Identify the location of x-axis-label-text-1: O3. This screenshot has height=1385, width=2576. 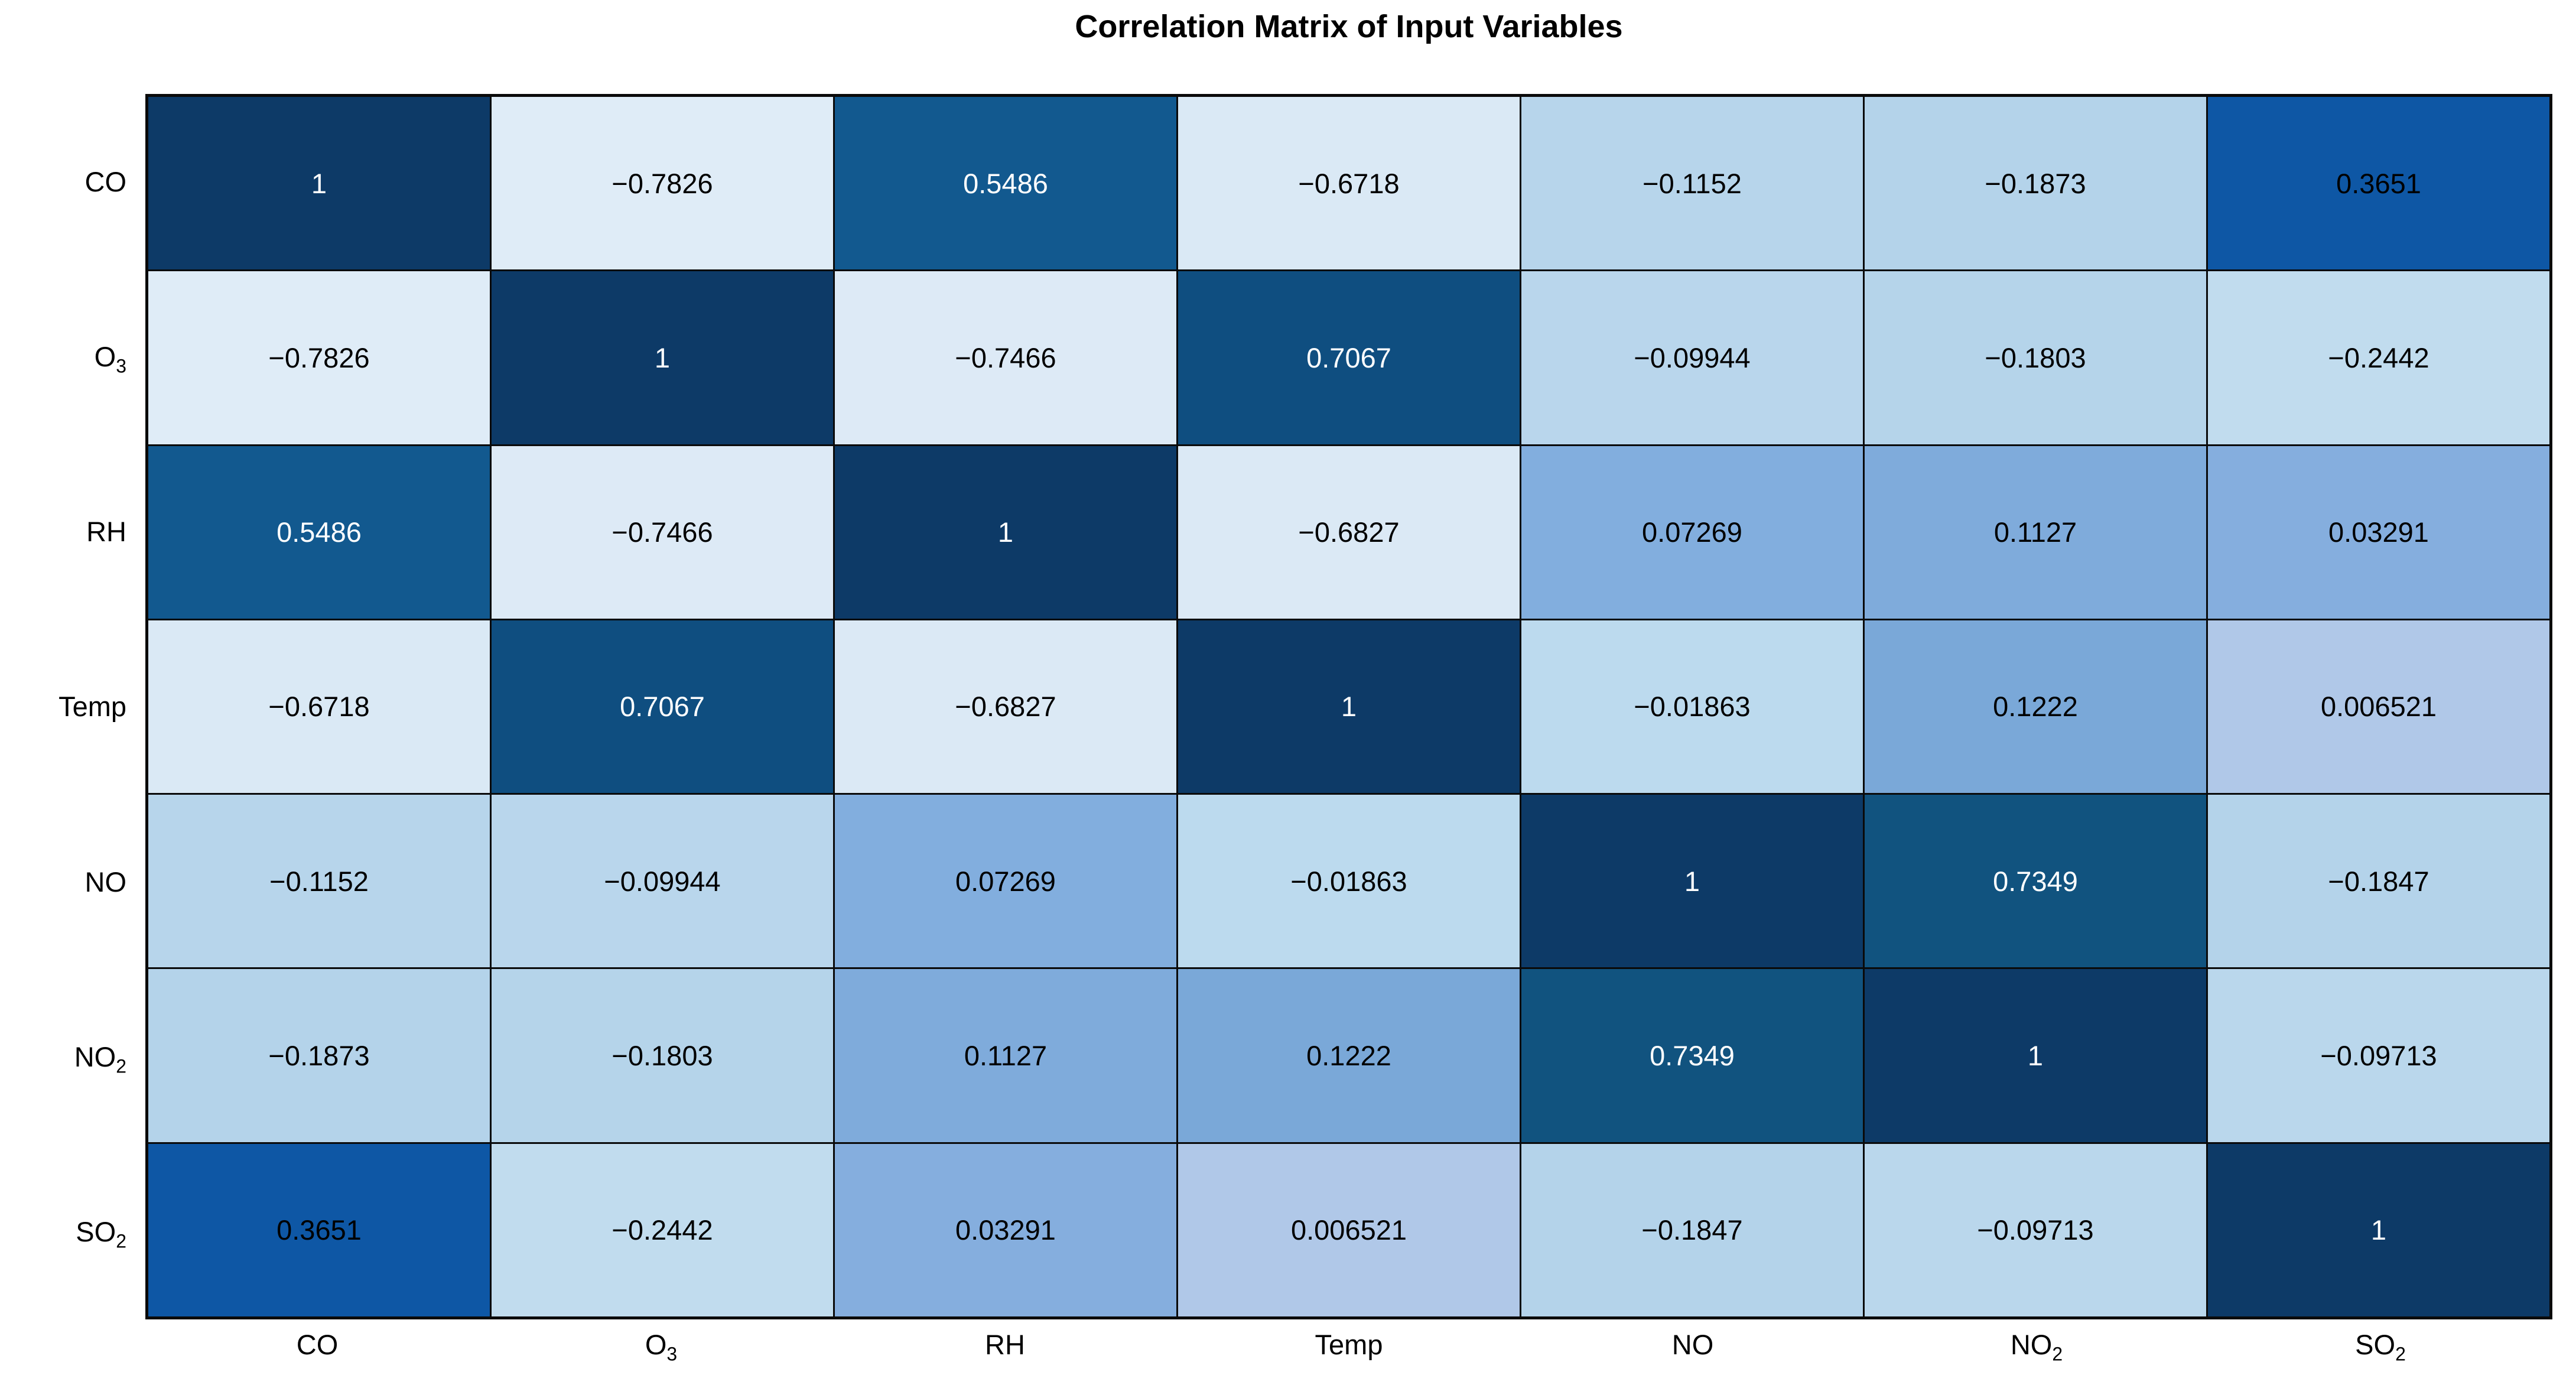
(661, 1347).